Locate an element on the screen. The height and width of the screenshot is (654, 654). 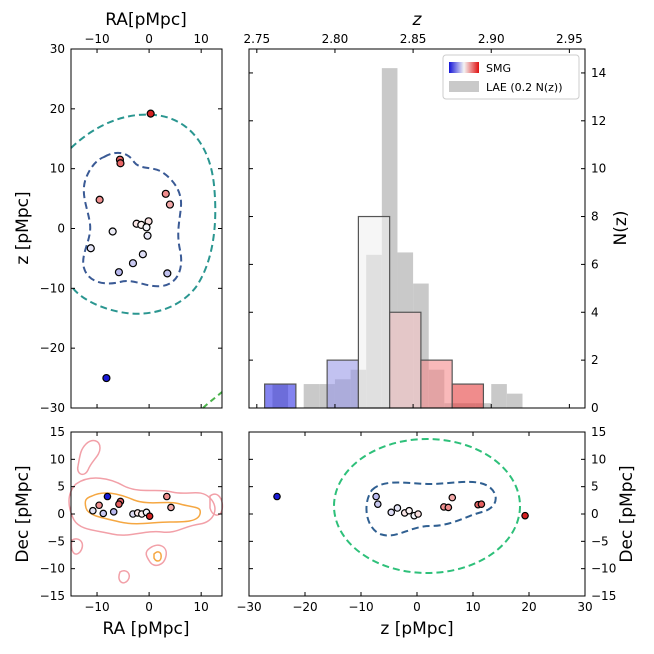
y-tick-label: 2 is located at coordinates (595, 360).